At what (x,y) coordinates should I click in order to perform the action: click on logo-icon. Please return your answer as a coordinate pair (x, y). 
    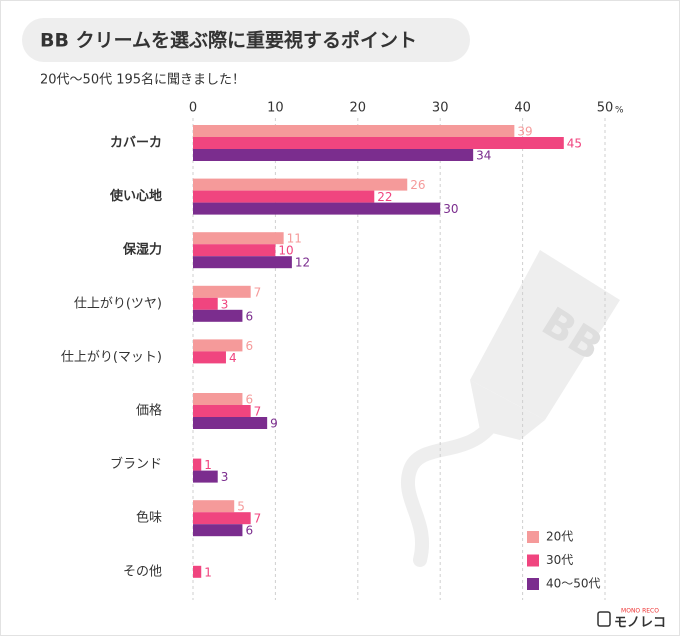
    Looking at the image, I should click on (604, 619).